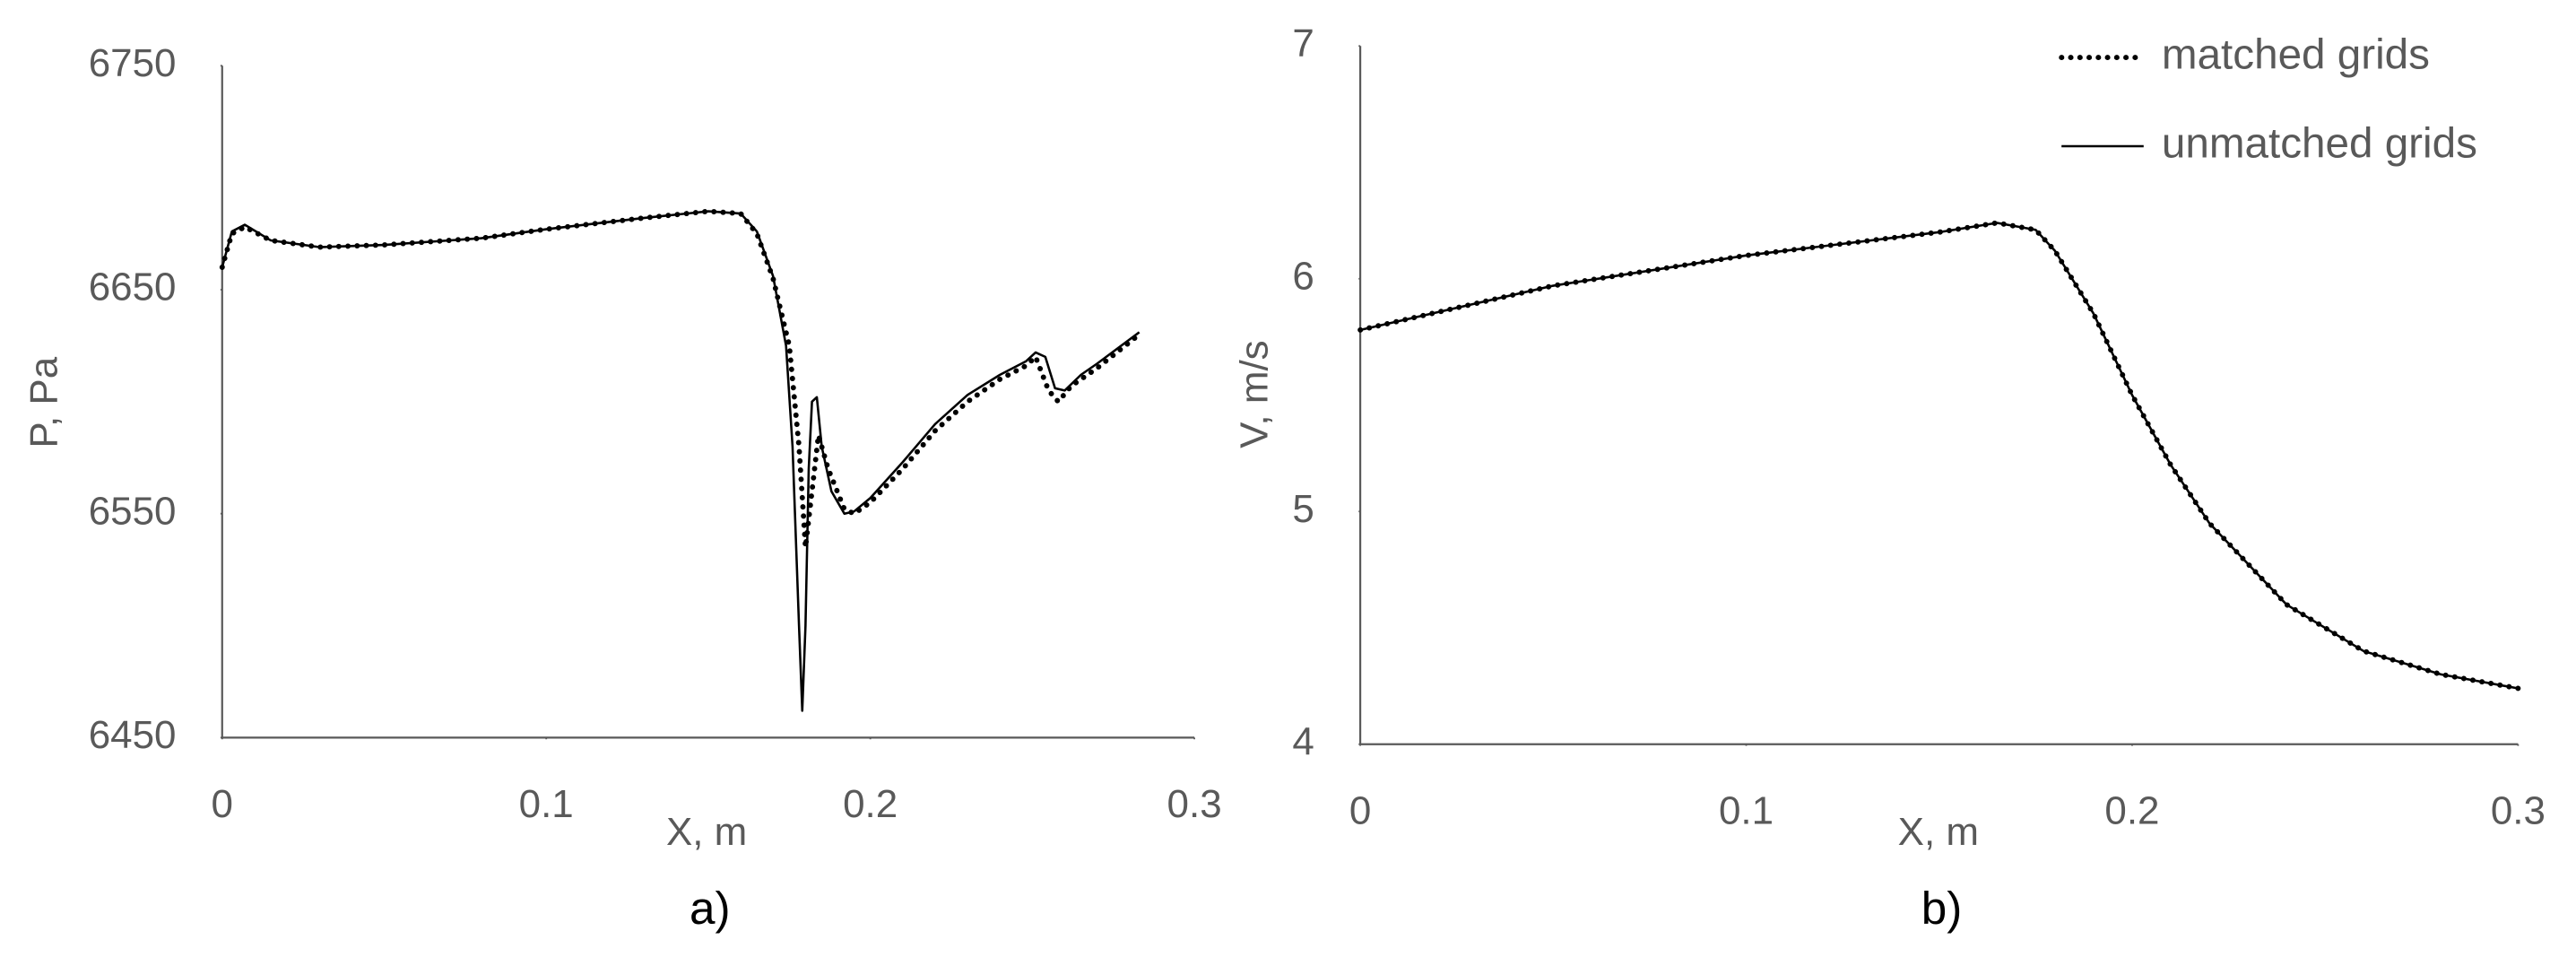  Describe the element at coordinates (43, 402) in the screenshot. I see `y-axis-title: P, Pa` at that location.